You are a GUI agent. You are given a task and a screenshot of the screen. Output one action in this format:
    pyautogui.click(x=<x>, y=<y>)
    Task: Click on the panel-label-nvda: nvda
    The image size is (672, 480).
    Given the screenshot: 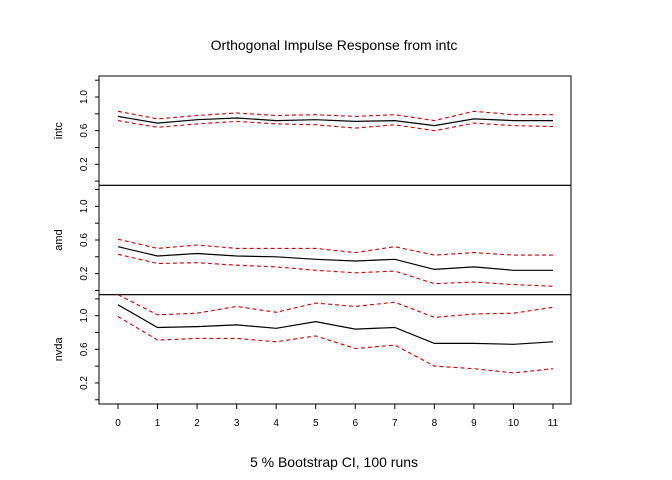 What is the action you would take?
    pyautogui.click(x=59, y=349)
    